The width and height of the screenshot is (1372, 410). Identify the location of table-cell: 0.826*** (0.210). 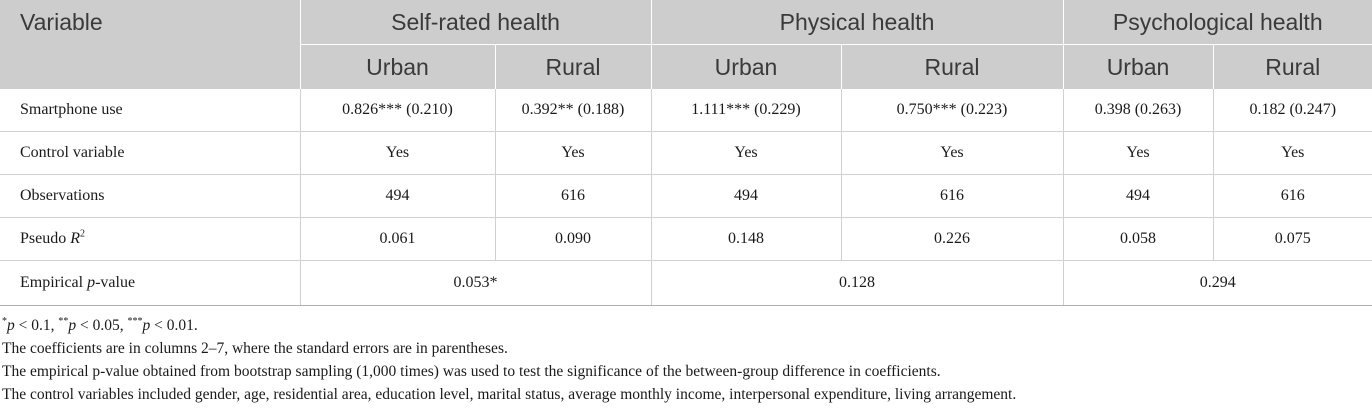
(398, 110).